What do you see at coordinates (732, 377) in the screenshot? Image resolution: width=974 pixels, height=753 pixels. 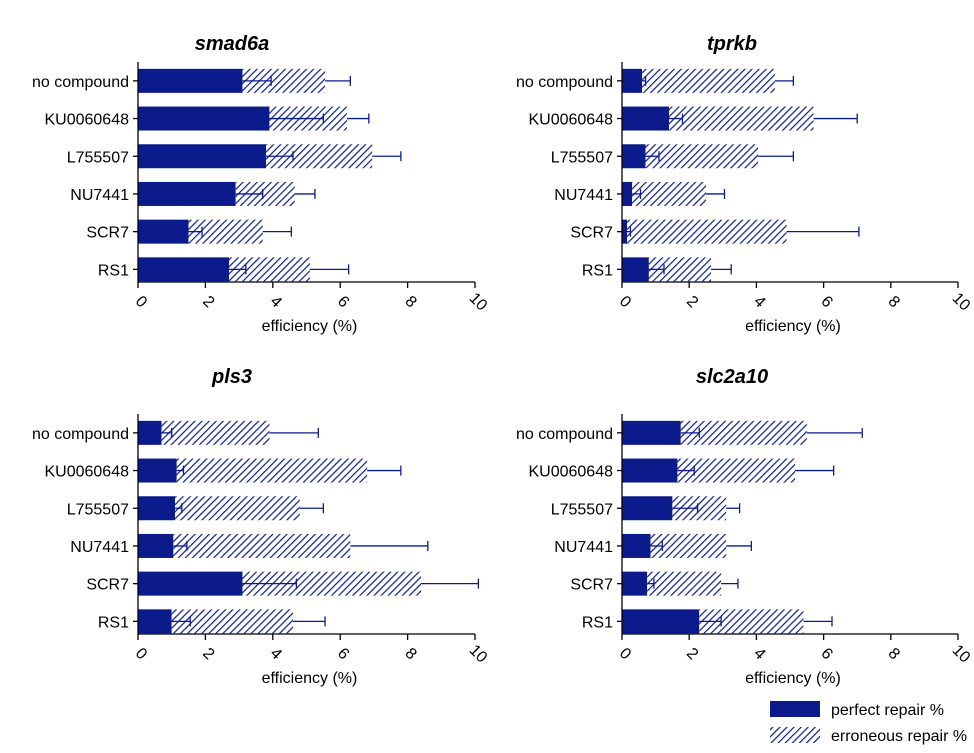 I see `panel-title: slc2a10` at bounding box center [732, 377].